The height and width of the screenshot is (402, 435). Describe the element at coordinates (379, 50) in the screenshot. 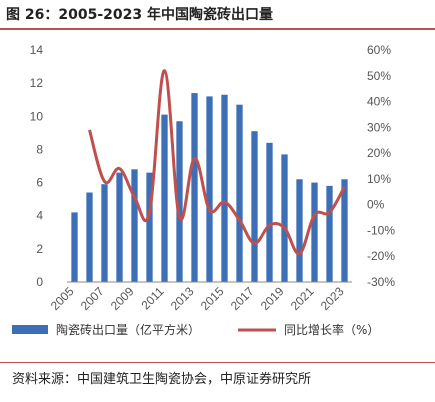

I see `y-right-tick-label: 60%` at that location.